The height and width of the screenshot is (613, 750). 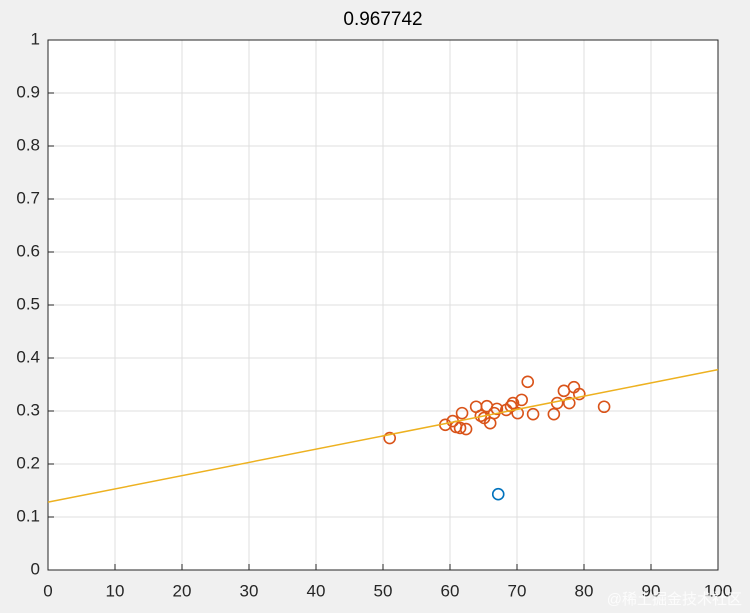 I want to click on x-tick-label: 10, so click(x=115, y=590).